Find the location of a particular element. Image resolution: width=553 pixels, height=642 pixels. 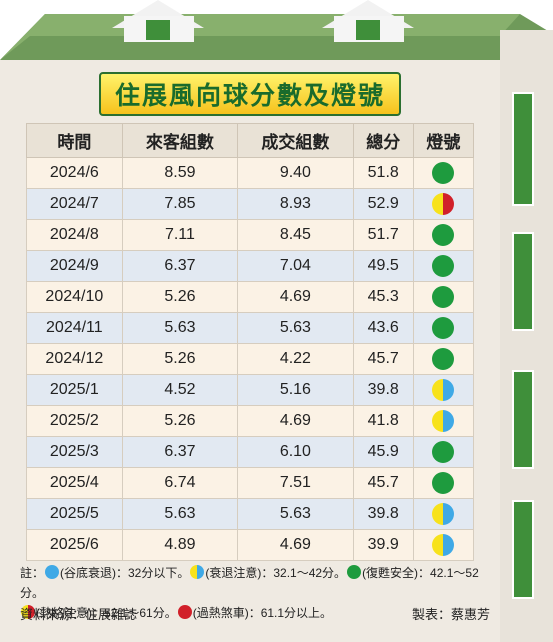

table-row: 2025/6 4.89 4.69 39.9 is located at coordinates (250, 545).